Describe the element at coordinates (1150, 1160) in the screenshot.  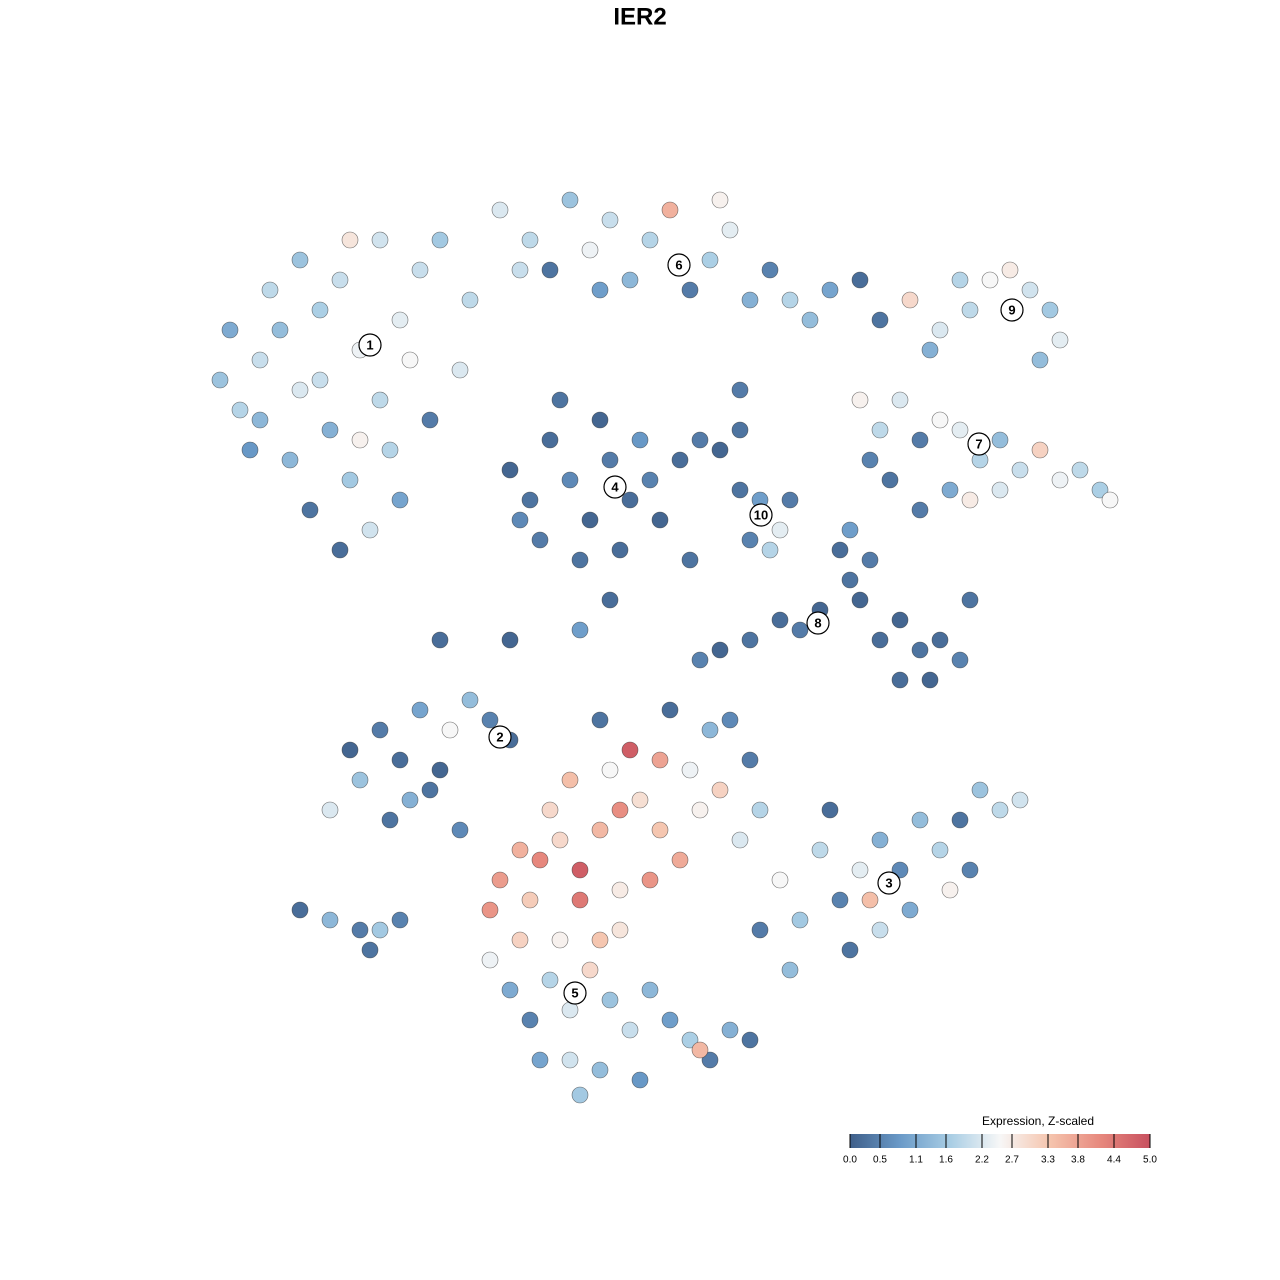
I see `colorbar-tick-label: 5.0` at that location.